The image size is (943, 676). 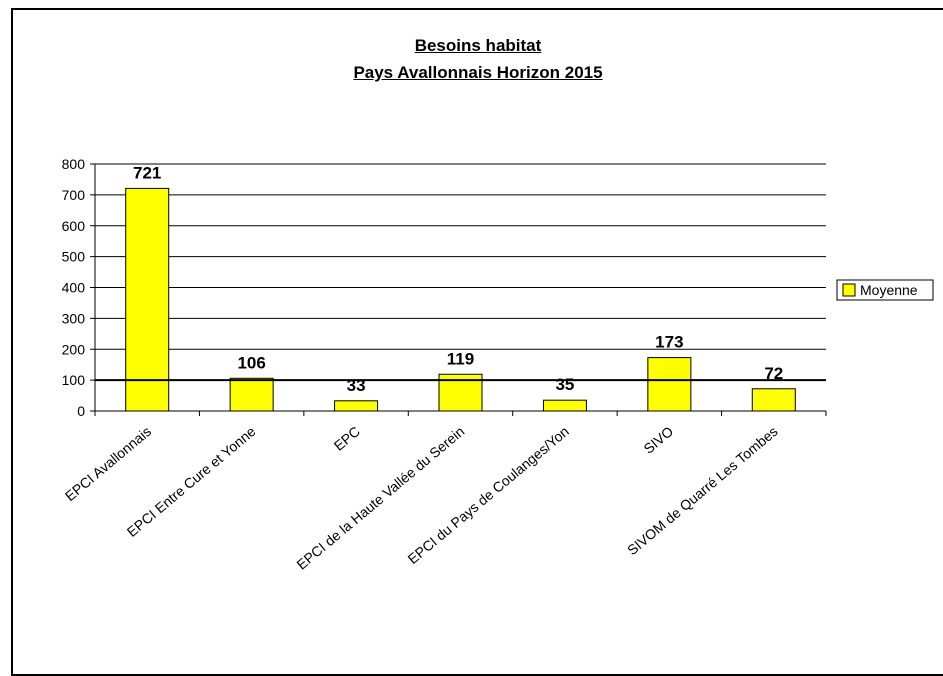 I want to click on data-label: 721, so click(x=147, y=172).